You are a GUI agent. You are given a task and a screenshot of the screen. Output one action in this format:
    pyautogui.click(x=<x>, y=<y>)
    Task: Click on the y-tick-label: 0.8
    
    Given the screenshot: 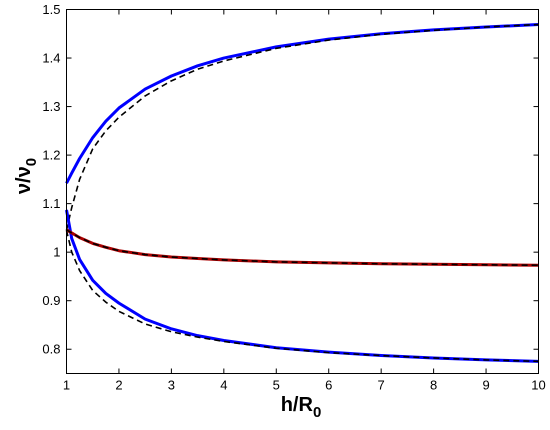 What is the action you would take?
    pyautogui.click(x=51, y=349)
    